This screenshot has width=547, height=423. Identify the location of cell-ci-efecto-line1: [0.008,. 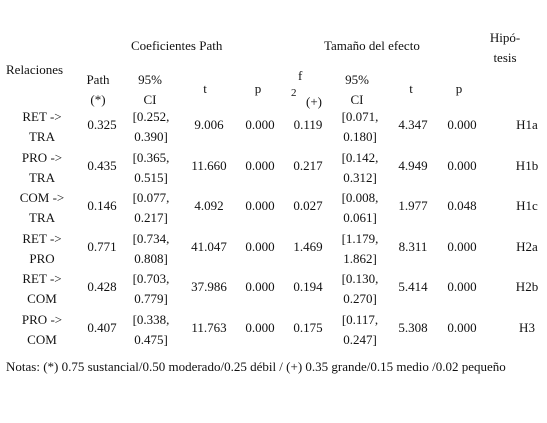
(360, 197).